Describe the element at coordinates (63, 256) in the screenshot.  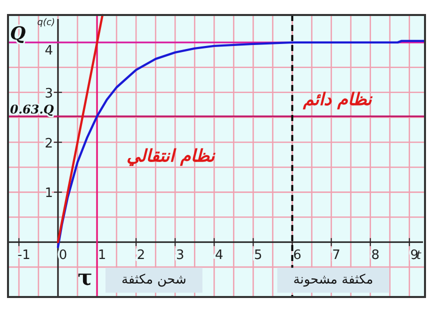
I see `x-tick-label: 0` at that location.